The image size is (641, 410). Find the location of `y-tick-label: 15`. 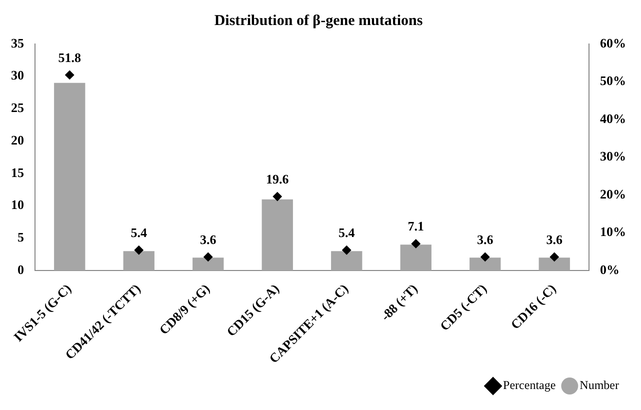

y-tick-label: 15 is located at coordinates (17, 172).